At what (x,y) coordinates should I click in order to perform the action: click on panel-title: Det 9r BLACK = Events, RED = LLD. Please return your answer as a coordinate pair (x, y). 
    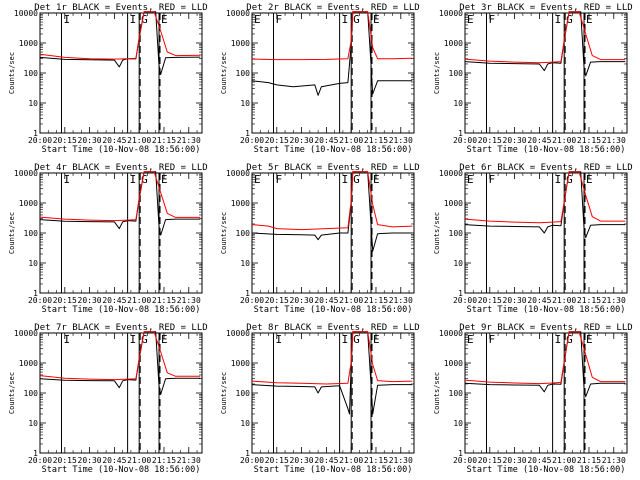
    Looking at the image, I should click on (545, 328).